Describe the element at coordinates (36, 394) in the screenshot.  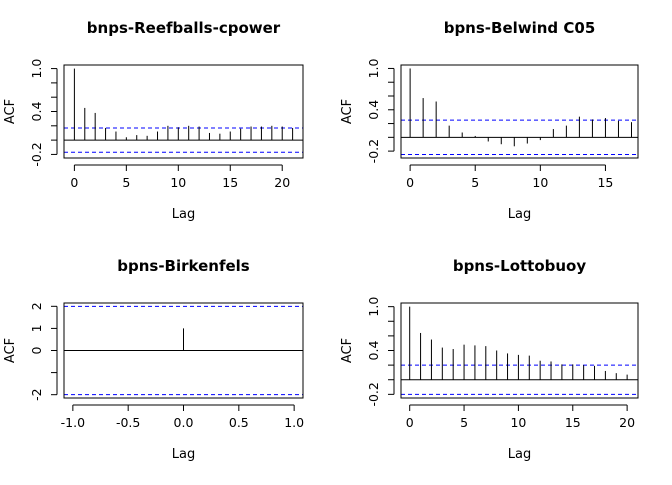
I see `y-tick-label: -2` at that location.